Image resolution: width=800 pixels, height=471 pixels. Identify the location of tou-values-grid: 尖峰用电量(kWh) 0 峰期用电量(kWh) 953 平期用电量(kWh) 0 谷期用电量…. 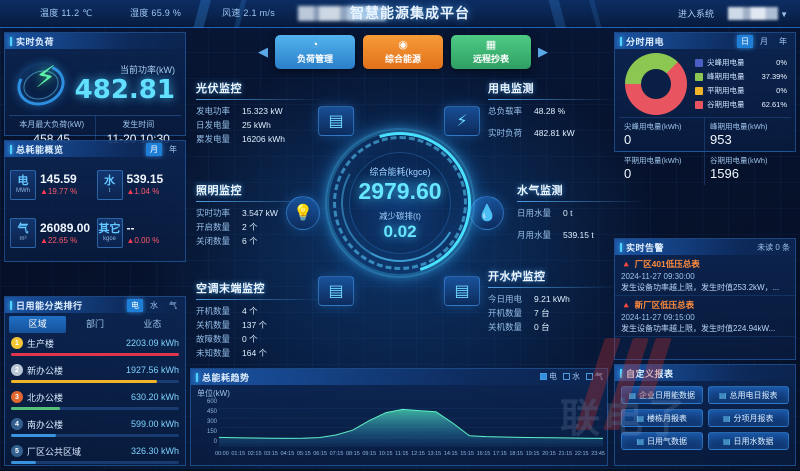
(705, 151).